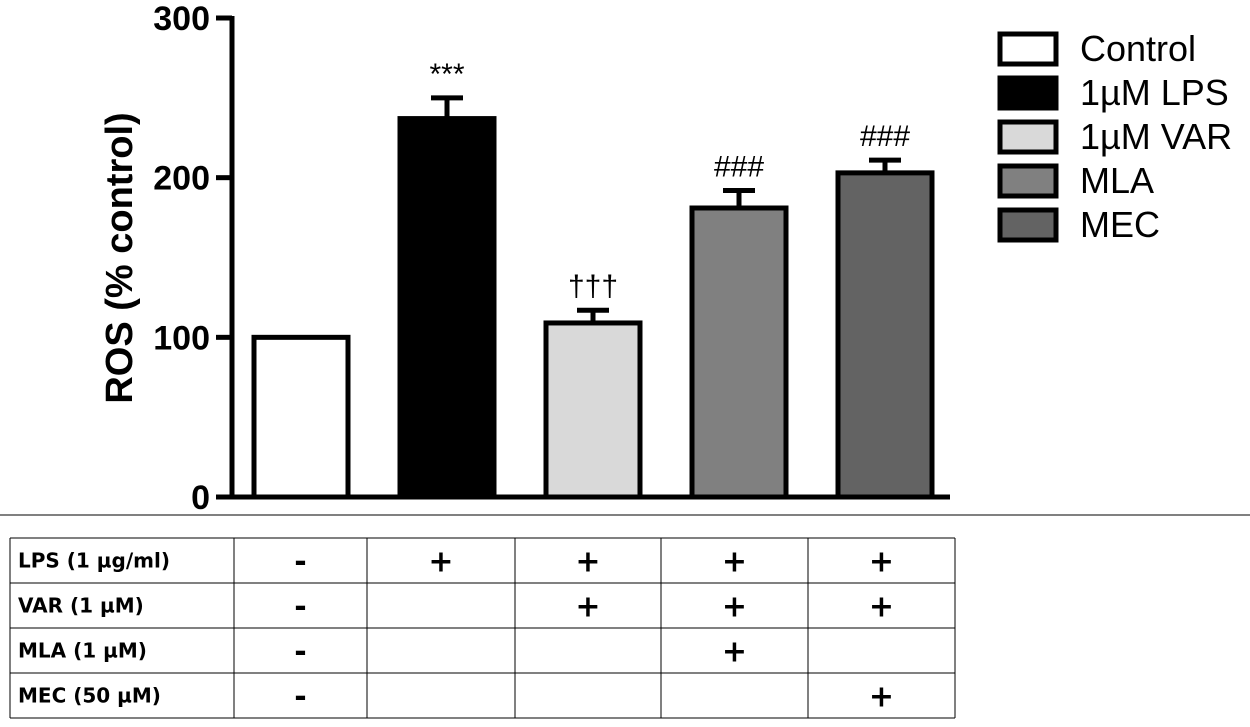  Describe the element at coordinates (120, 257) in the screenshot. I see `y-axis-label: ROS (% control)` at that location.